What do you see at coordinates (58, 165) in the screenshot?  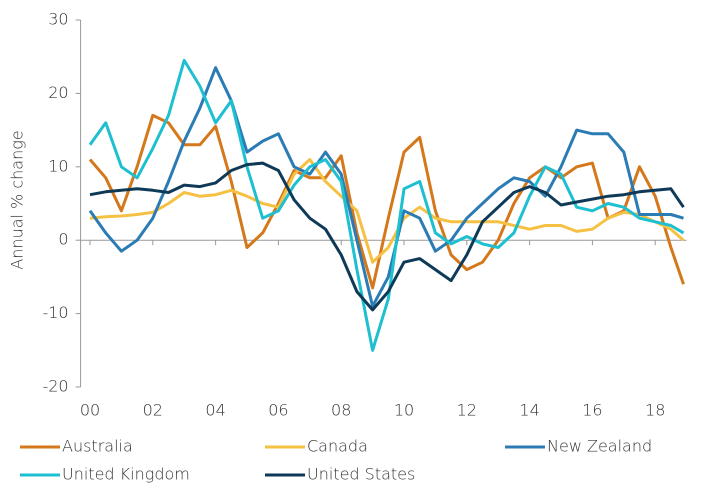 I see `y-tick-label: 10` at bounding box center [58, 165].